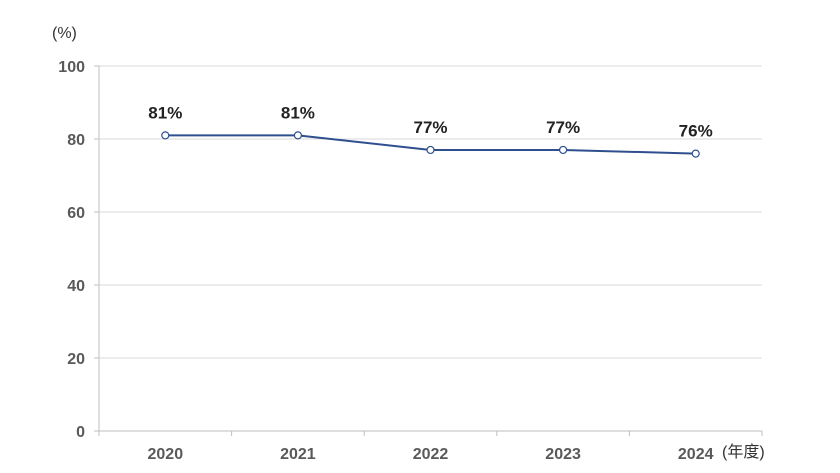  What do you see at coordinates (76, 286) in the screenshot?
I see `y-tick-label: 40` at bounding box center [76, 286].